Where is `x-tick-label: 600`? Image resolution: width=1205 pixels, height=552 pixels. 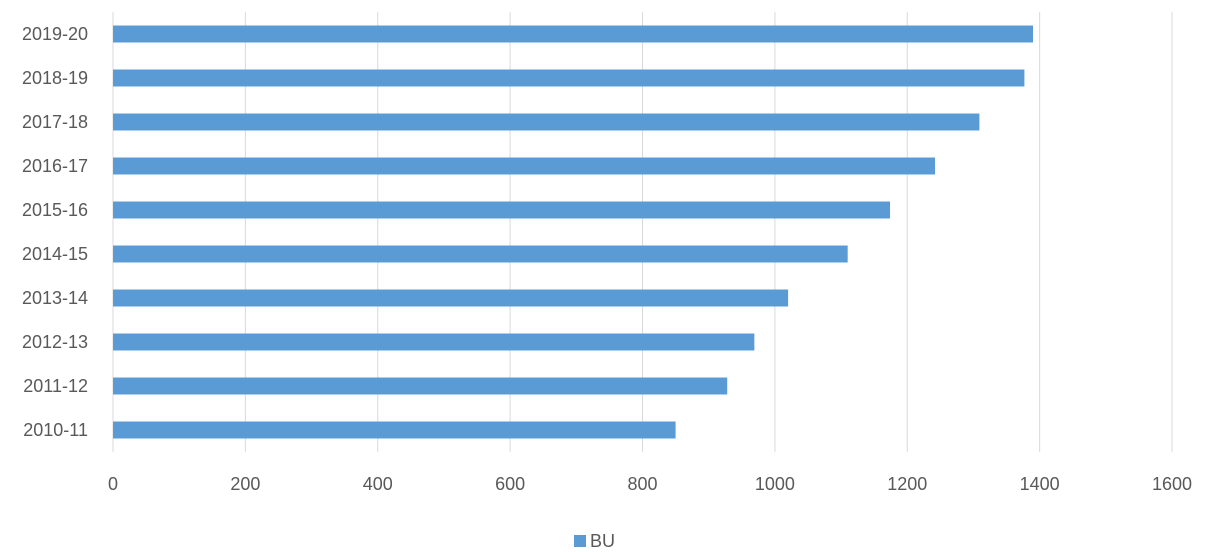
x-tick-label: 600 is located at coordinates (510, 484).